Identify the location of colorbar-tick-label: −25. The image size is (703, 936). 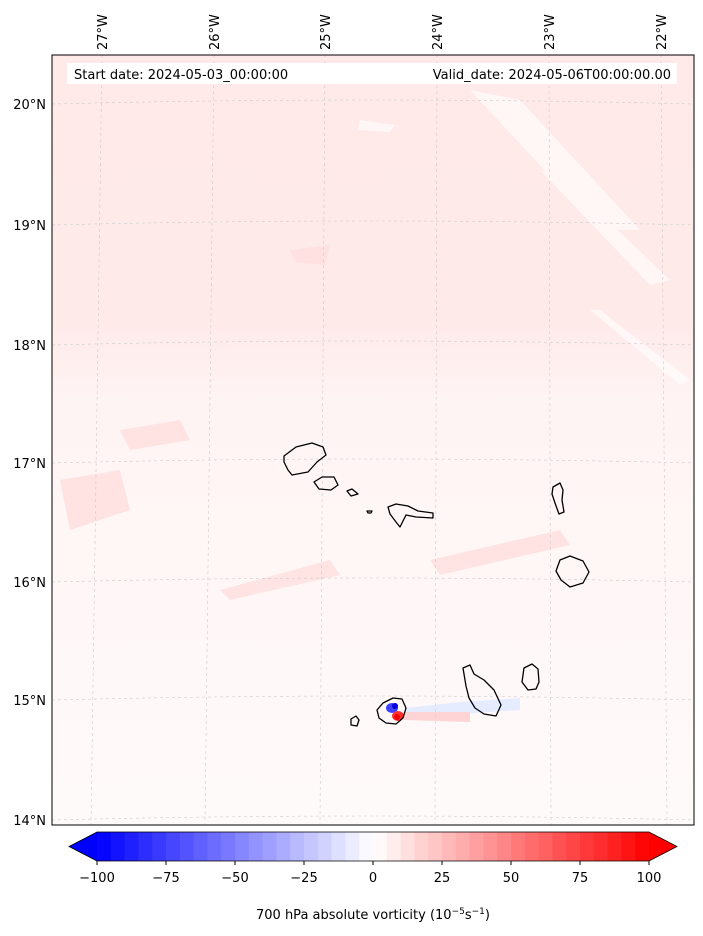
(303, 878).